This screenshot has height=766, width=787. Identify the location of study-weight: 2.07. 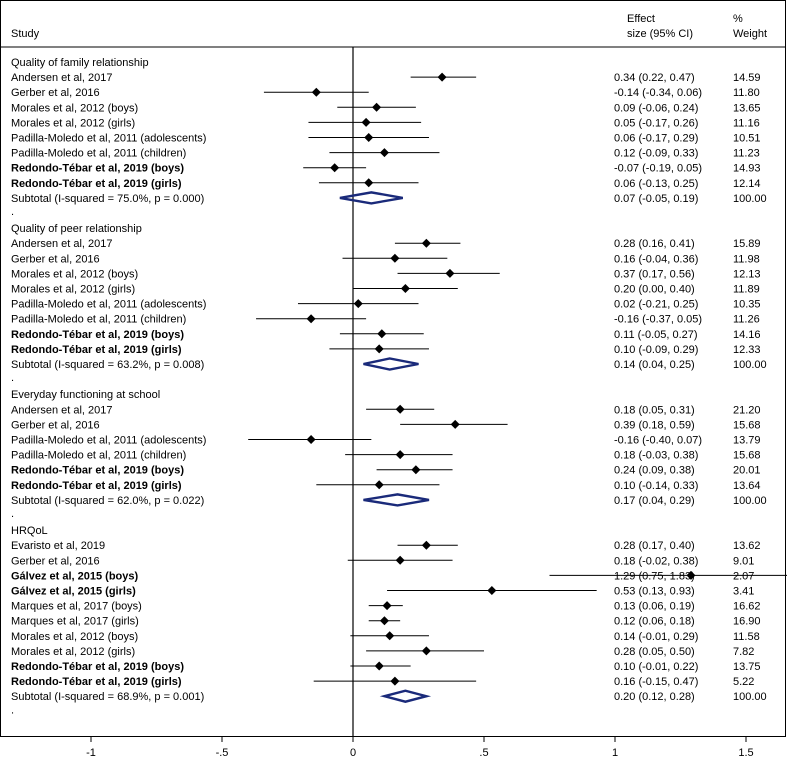
(743, 576).